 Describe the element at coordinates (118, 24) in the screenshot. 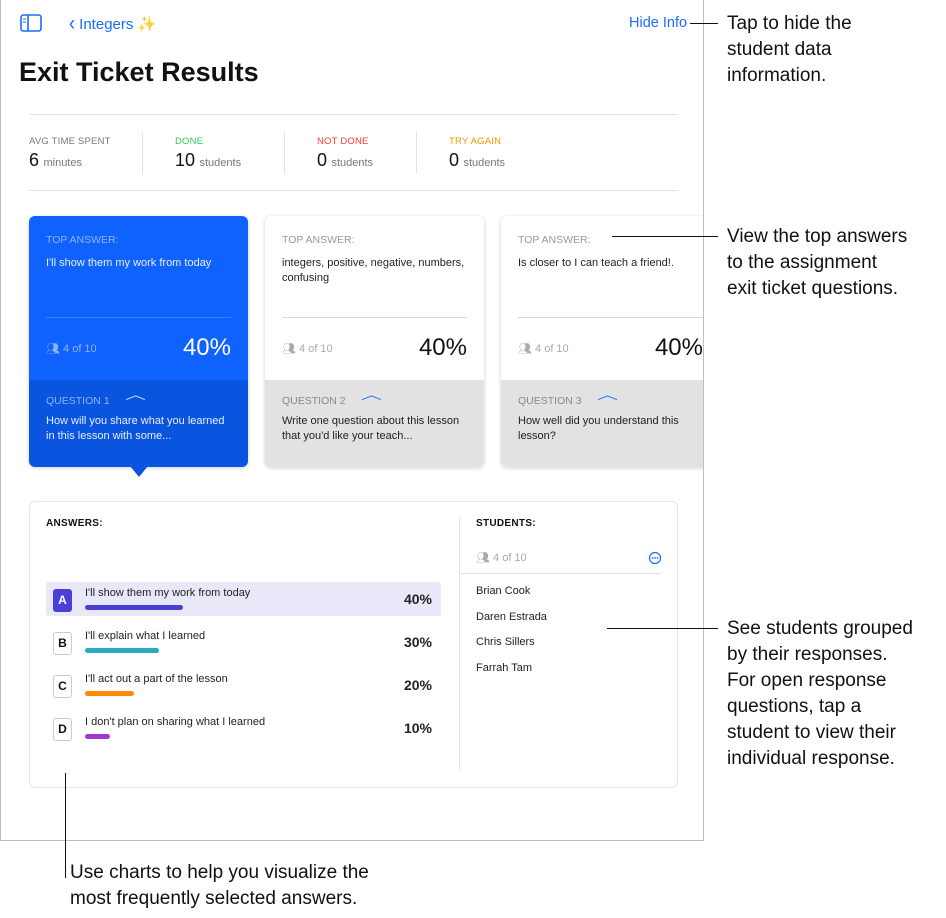

I see `back-label: Integers ✨` at that location.